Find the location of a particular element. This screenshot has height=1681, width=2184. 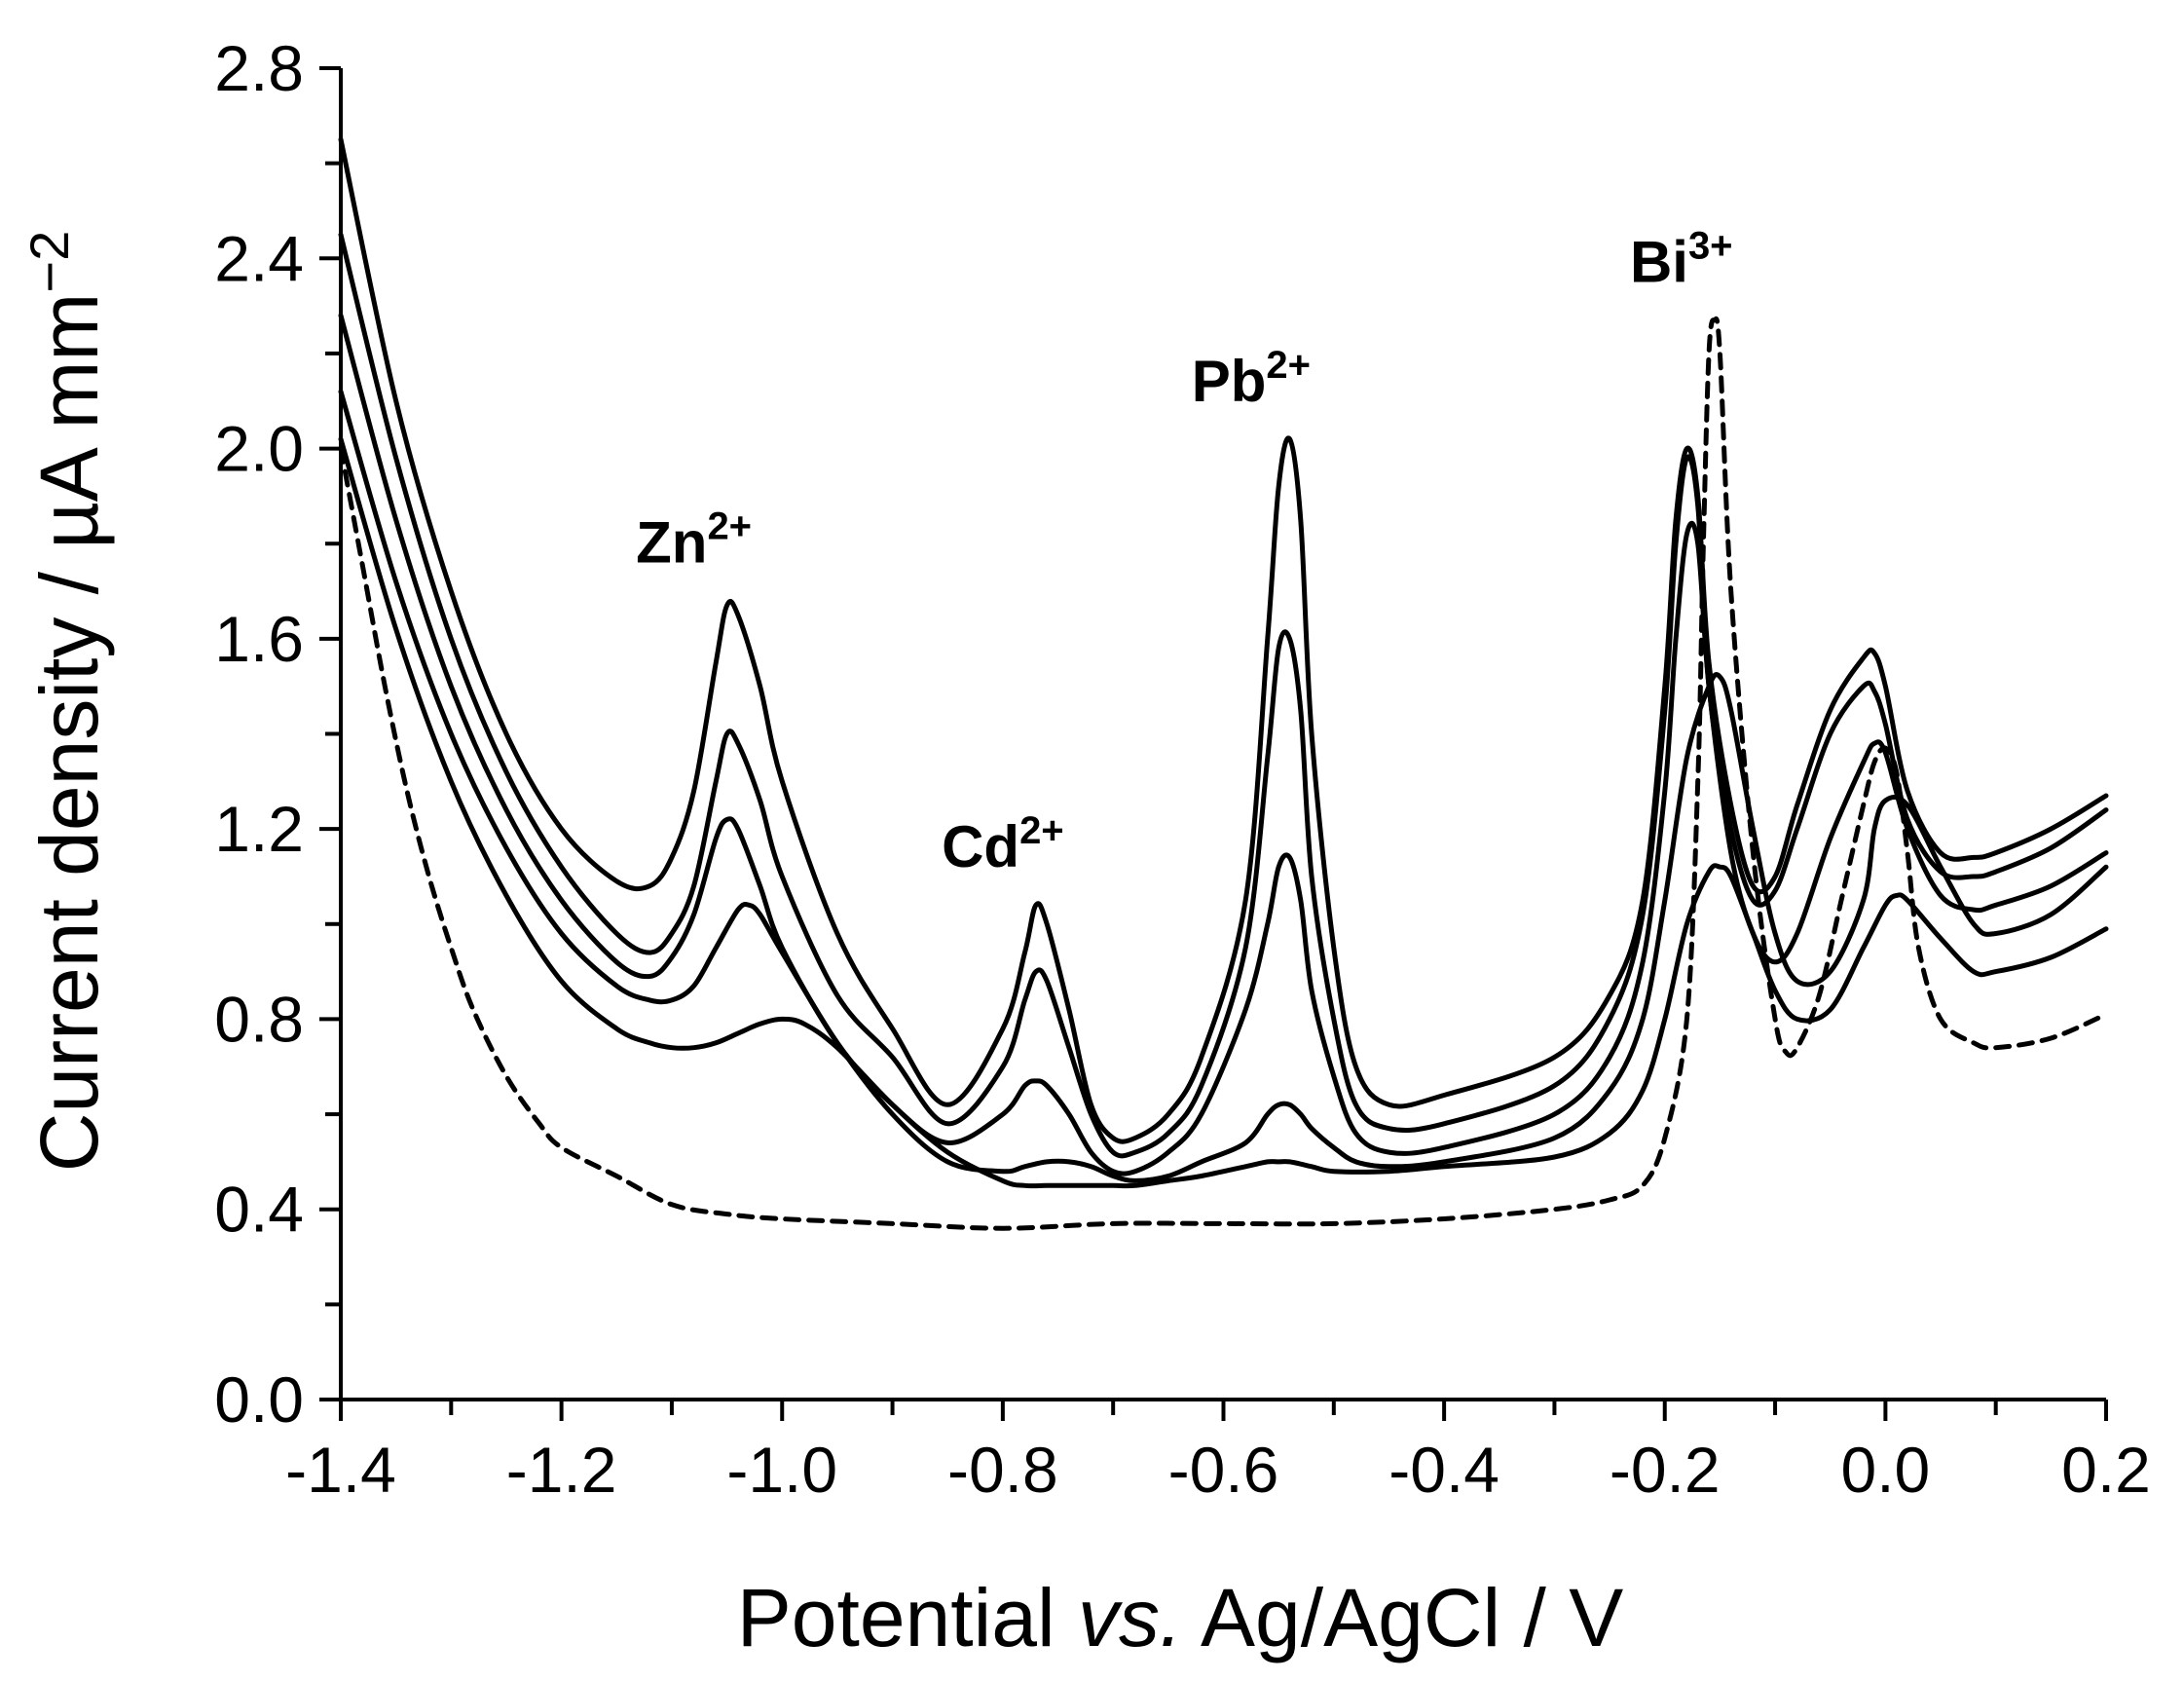

x-tick-label: -1.2 is located at coordinates (561, 1470).